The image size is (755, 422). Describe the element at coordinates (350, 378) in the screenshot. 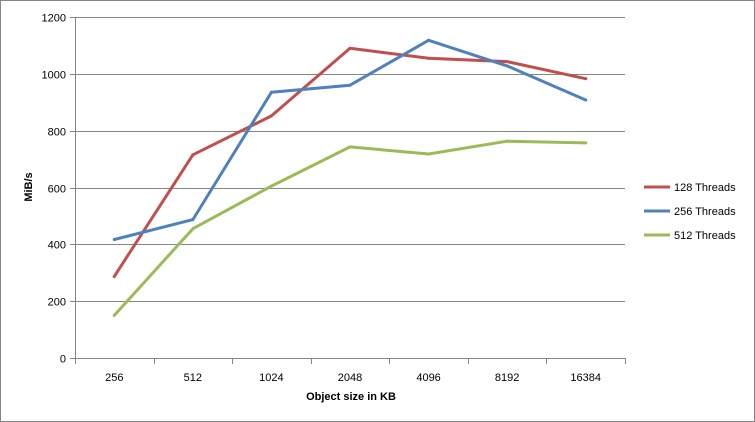

I see `x-tick-label: 2048` at that location.